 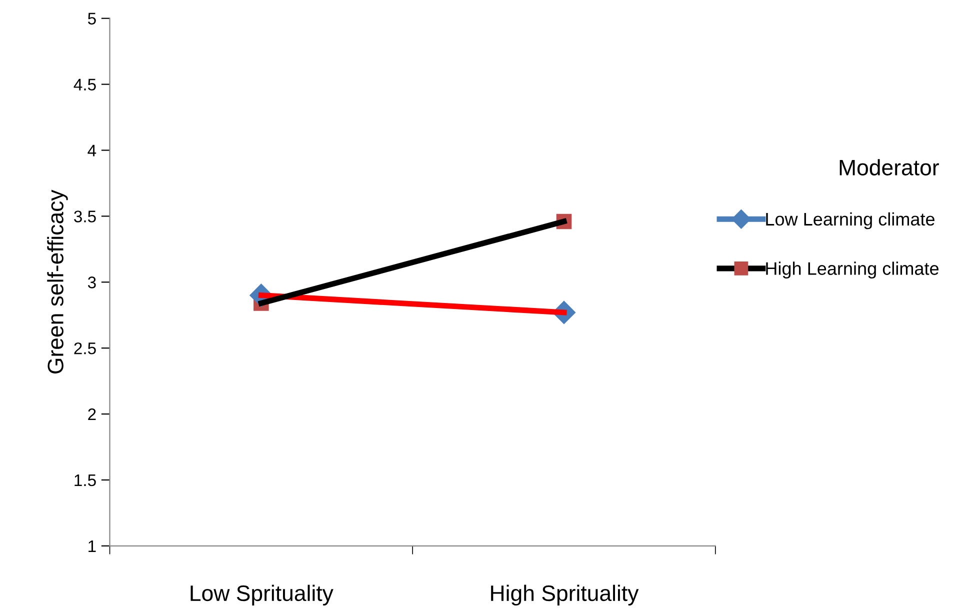 I want to click on y-tick-label: 1, so click(x=92, y=546).